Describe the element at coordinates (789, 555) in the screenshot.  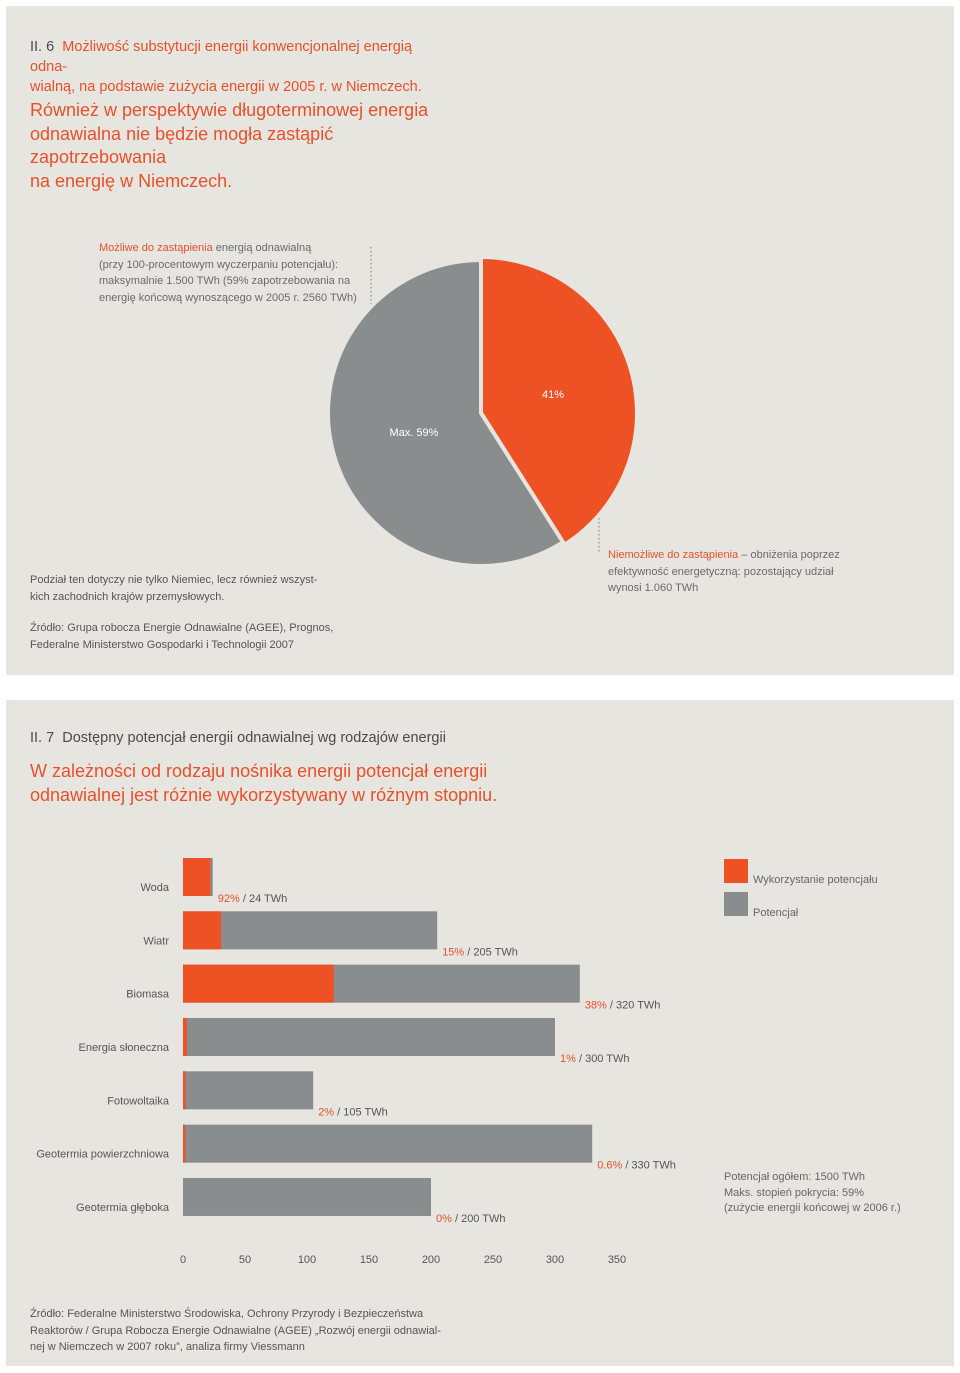
I see `callout-nonreplaceable-line1: – obniżenia poprzez` at that location.